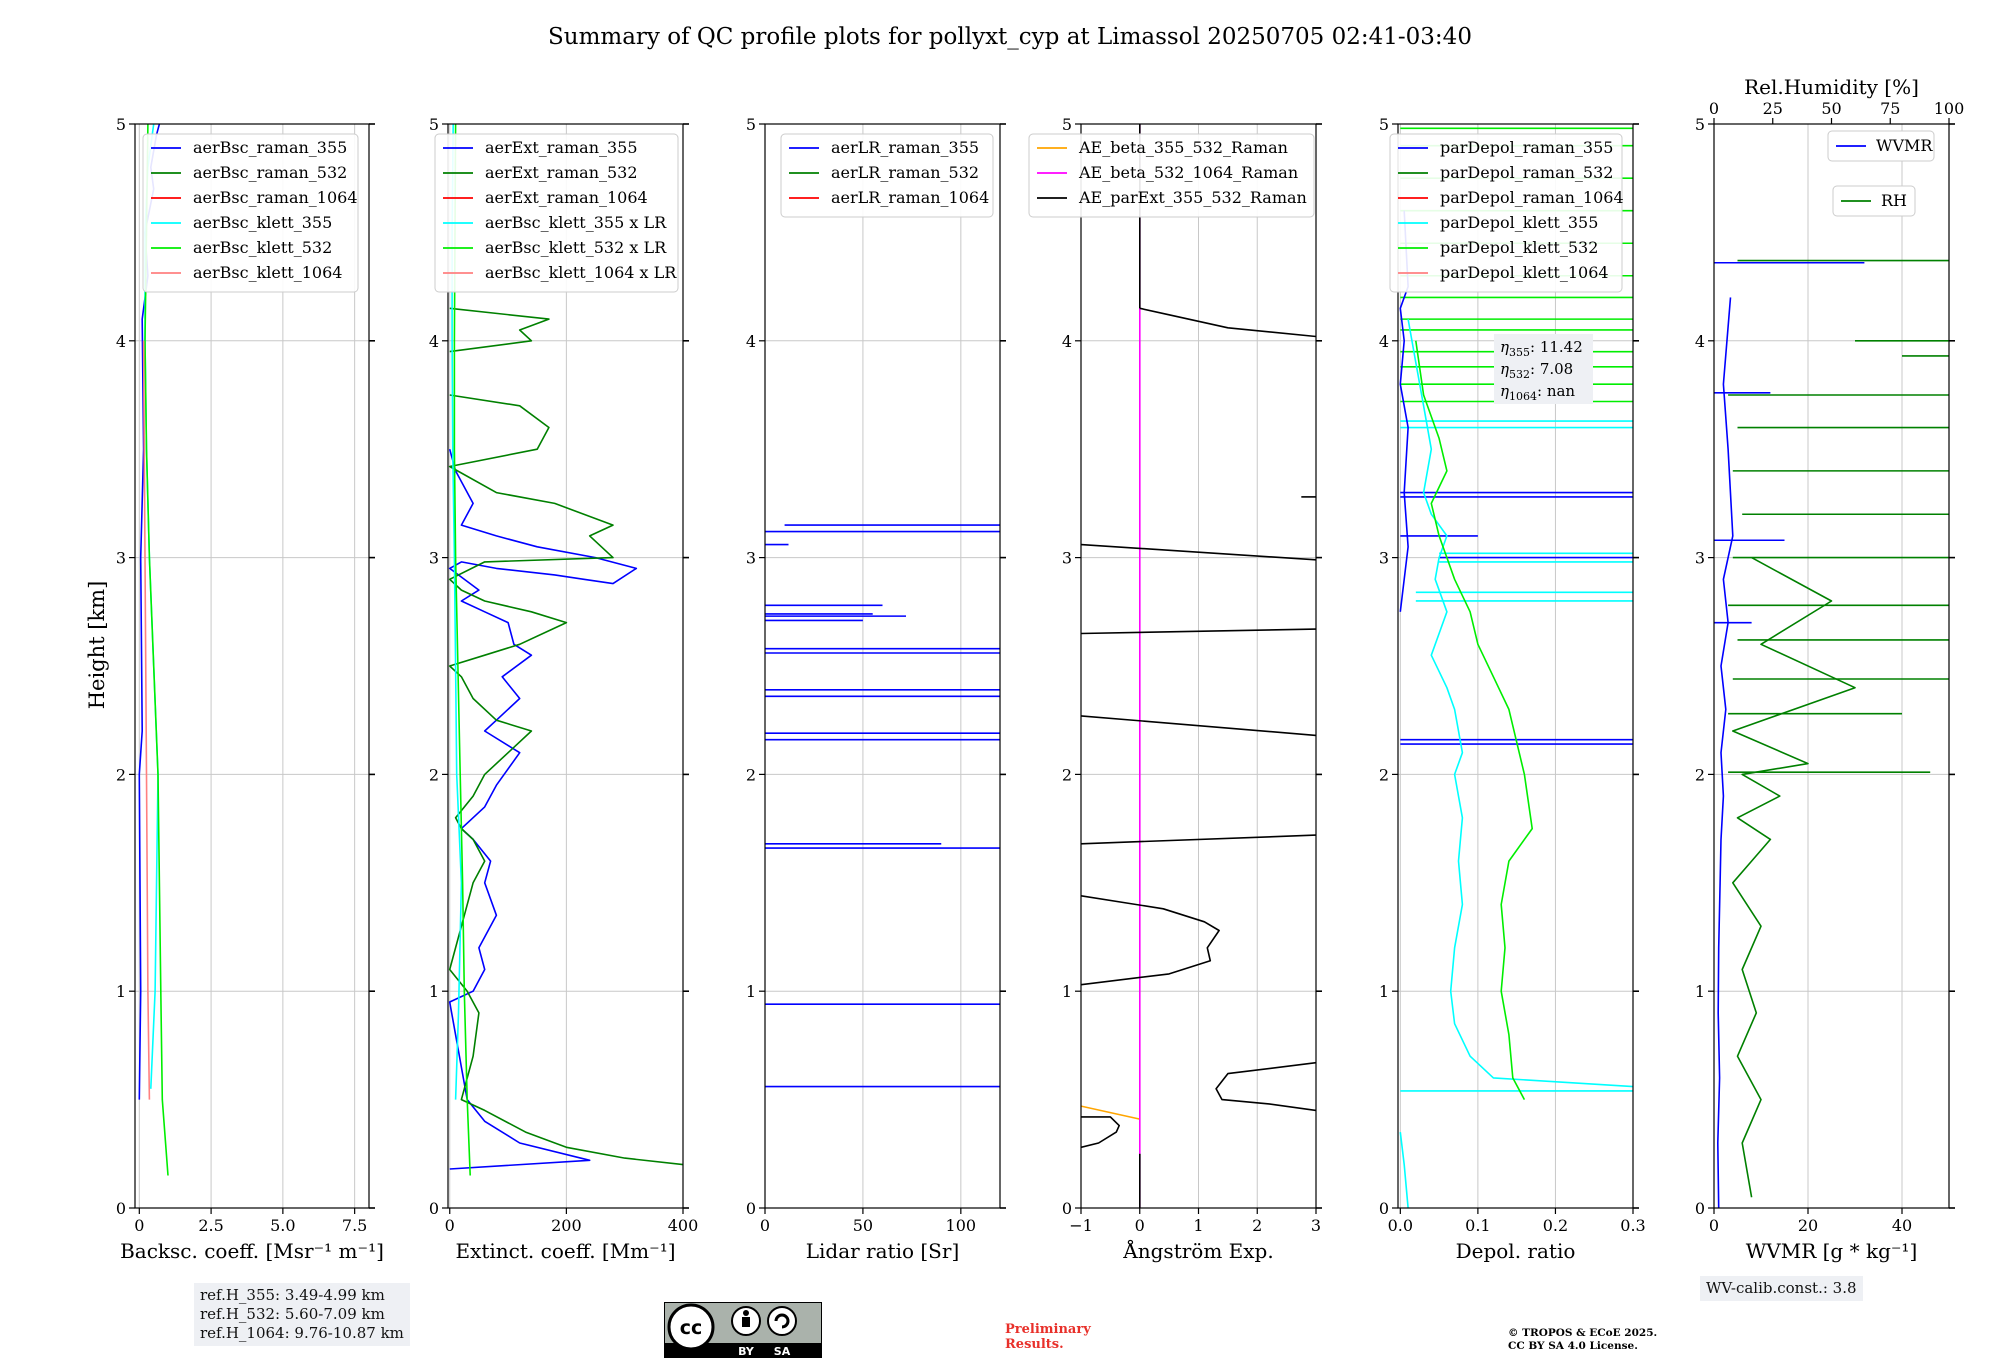 The image size is (2000, 1360). What do you see at coordinates (262, 247) in the screenshot?
I see `legend-label: aerBsc_klett_532` at bounding box center [262, 247].